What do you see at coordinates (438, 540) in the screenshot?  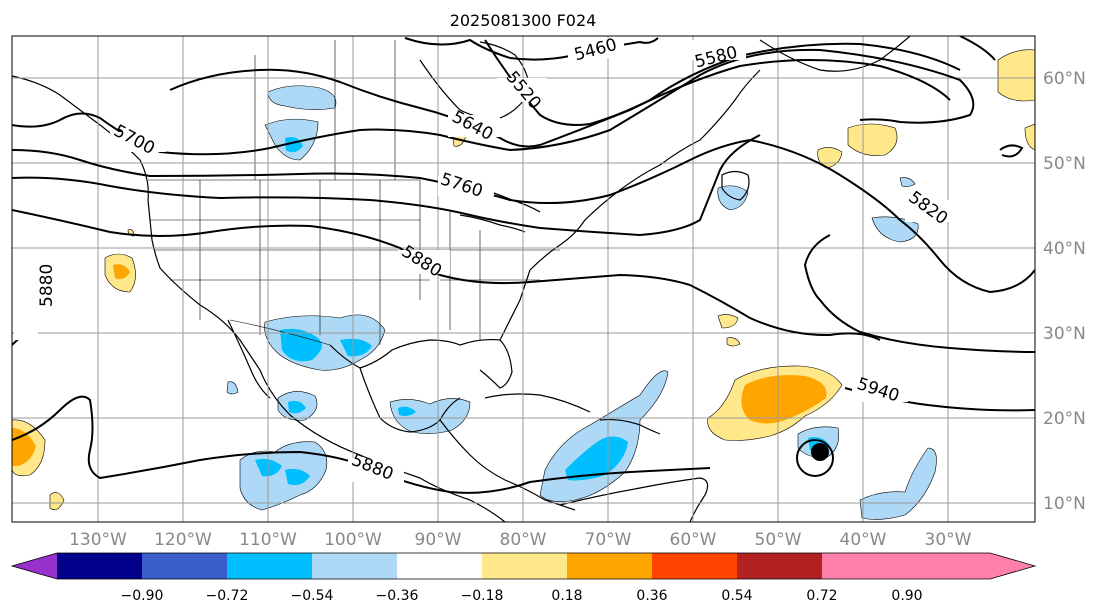 I see `lon-label: 90°W` at bounding box center [438, 540].